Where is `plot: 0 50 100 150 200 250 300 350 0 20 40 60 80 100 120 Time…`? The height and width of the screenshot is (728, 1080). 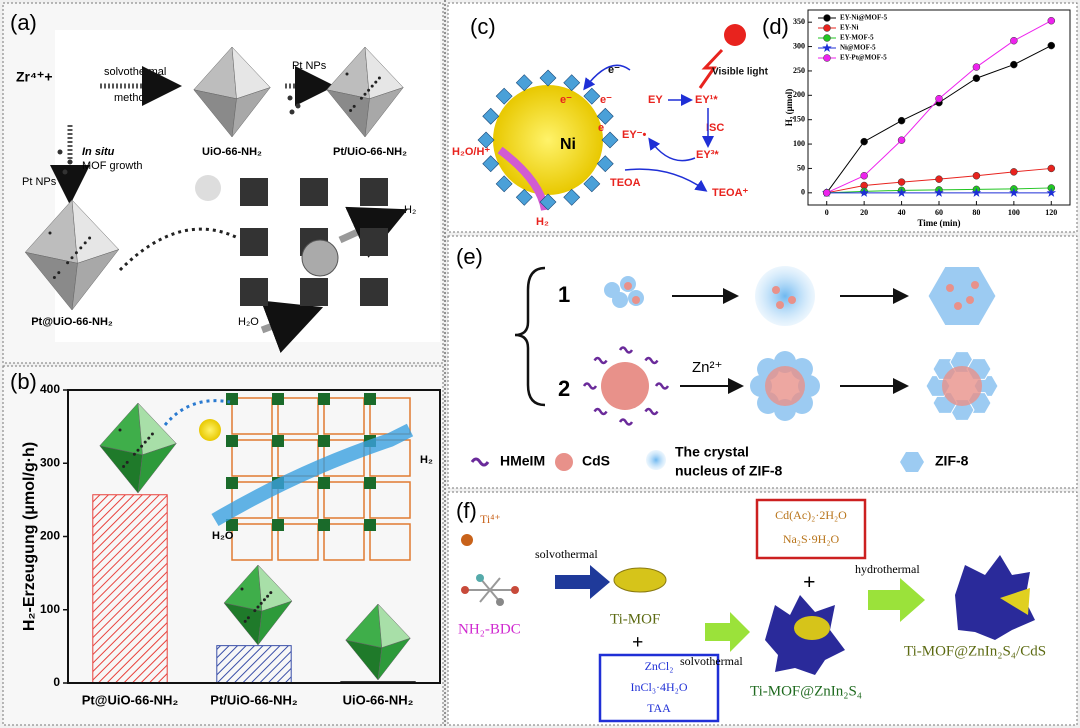 plot: 0 50 100 150 200 250 300 350 0 20 40 60 80 100 120 Time… is located at coordinates (927, 118).